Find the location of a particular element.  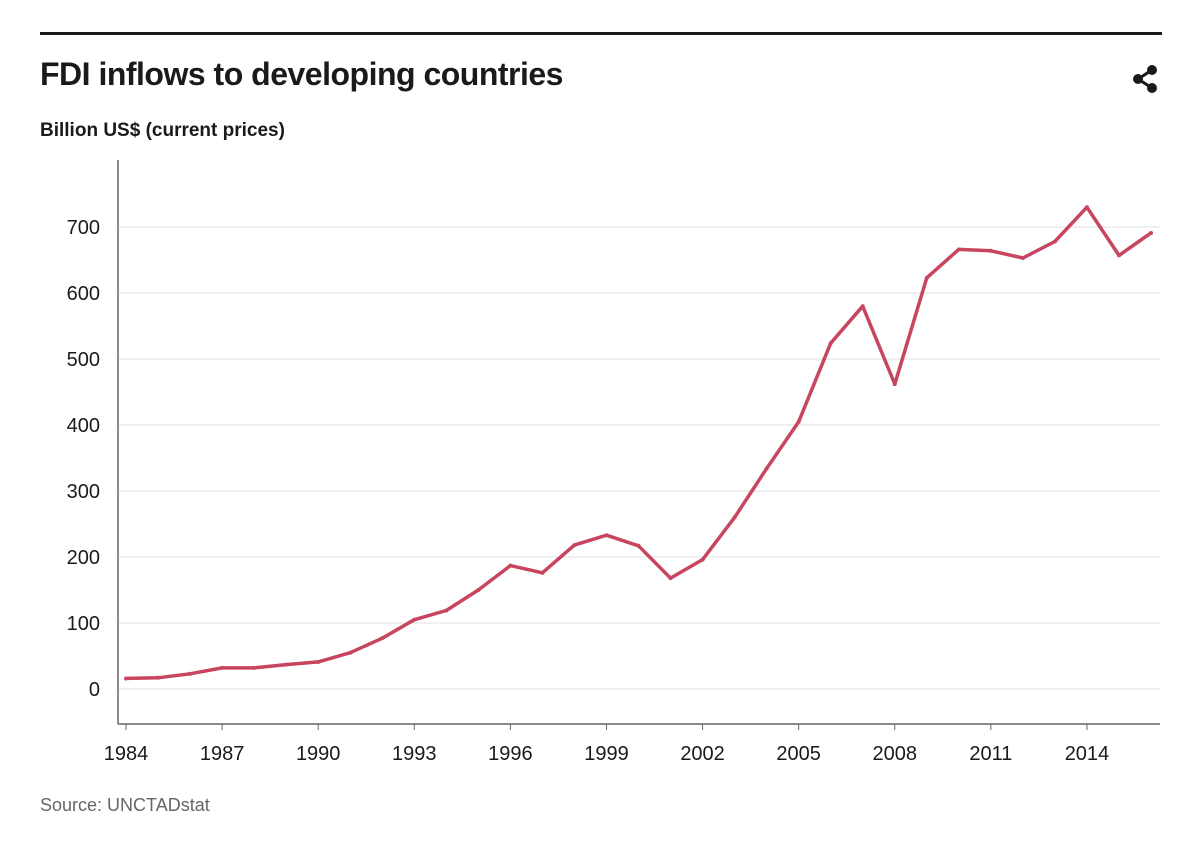

x-tick-label: 1993 is located at coordinates (414, 754).